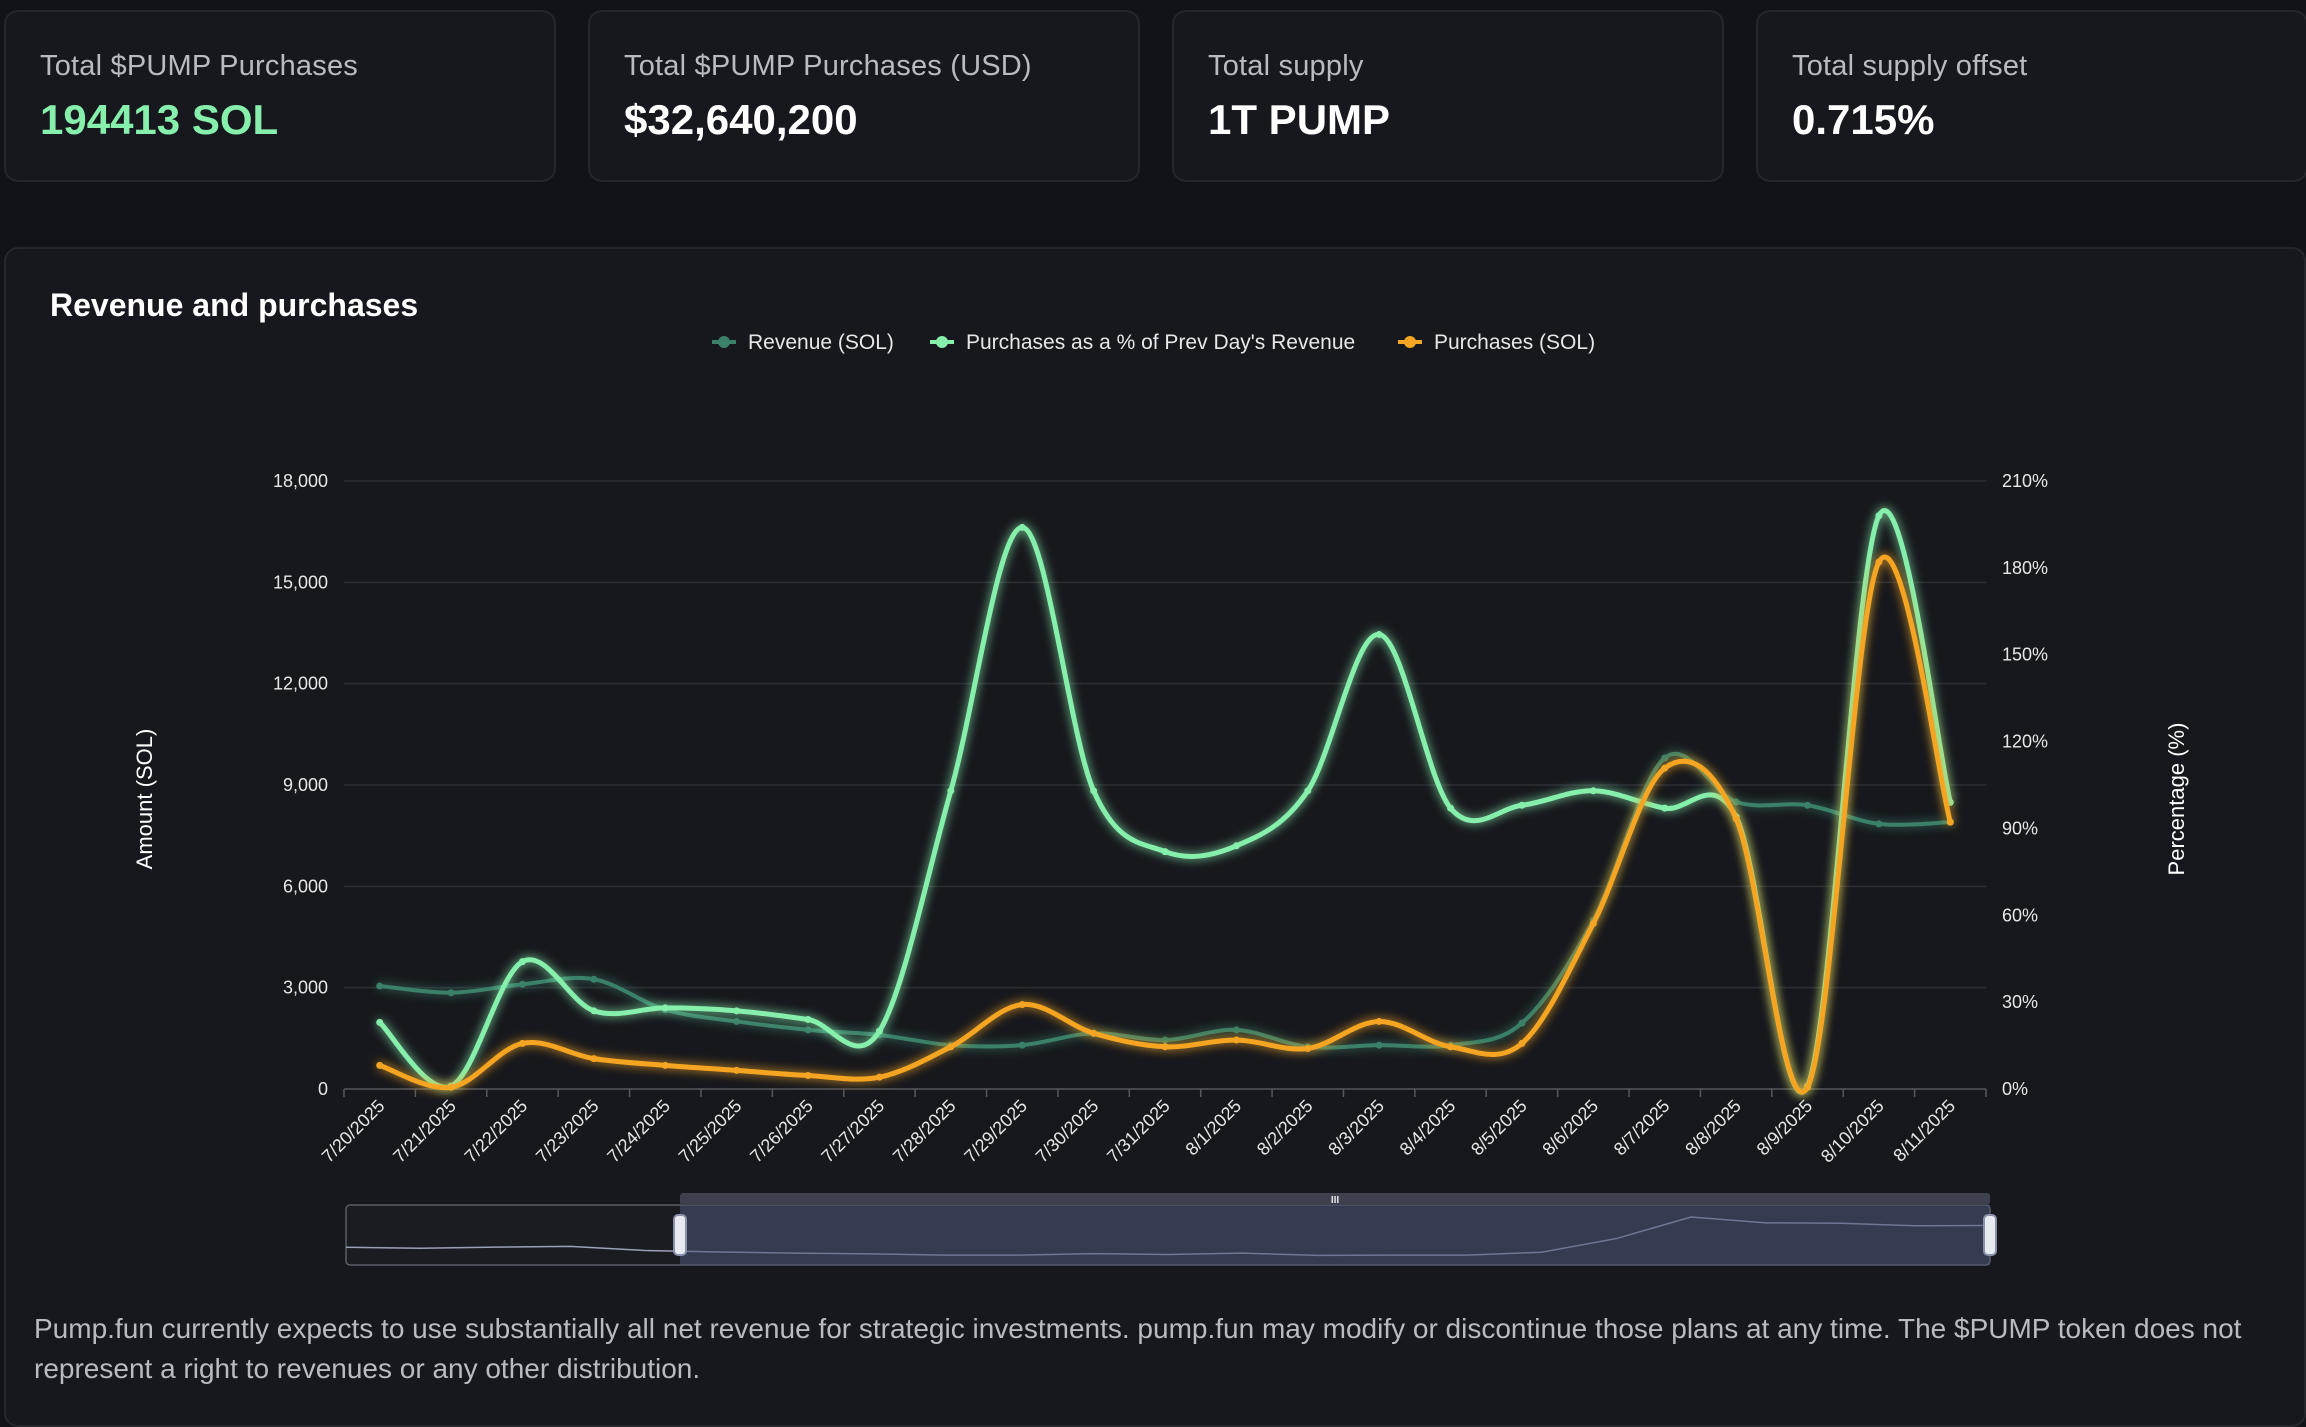 The height and width of the screenshot is (1427, 2306). What do you see at coordinates (1428, 1128) in the screenshot?
I see `x-tick-label: 8/4/2025` at bounding box center [1428, 1128].